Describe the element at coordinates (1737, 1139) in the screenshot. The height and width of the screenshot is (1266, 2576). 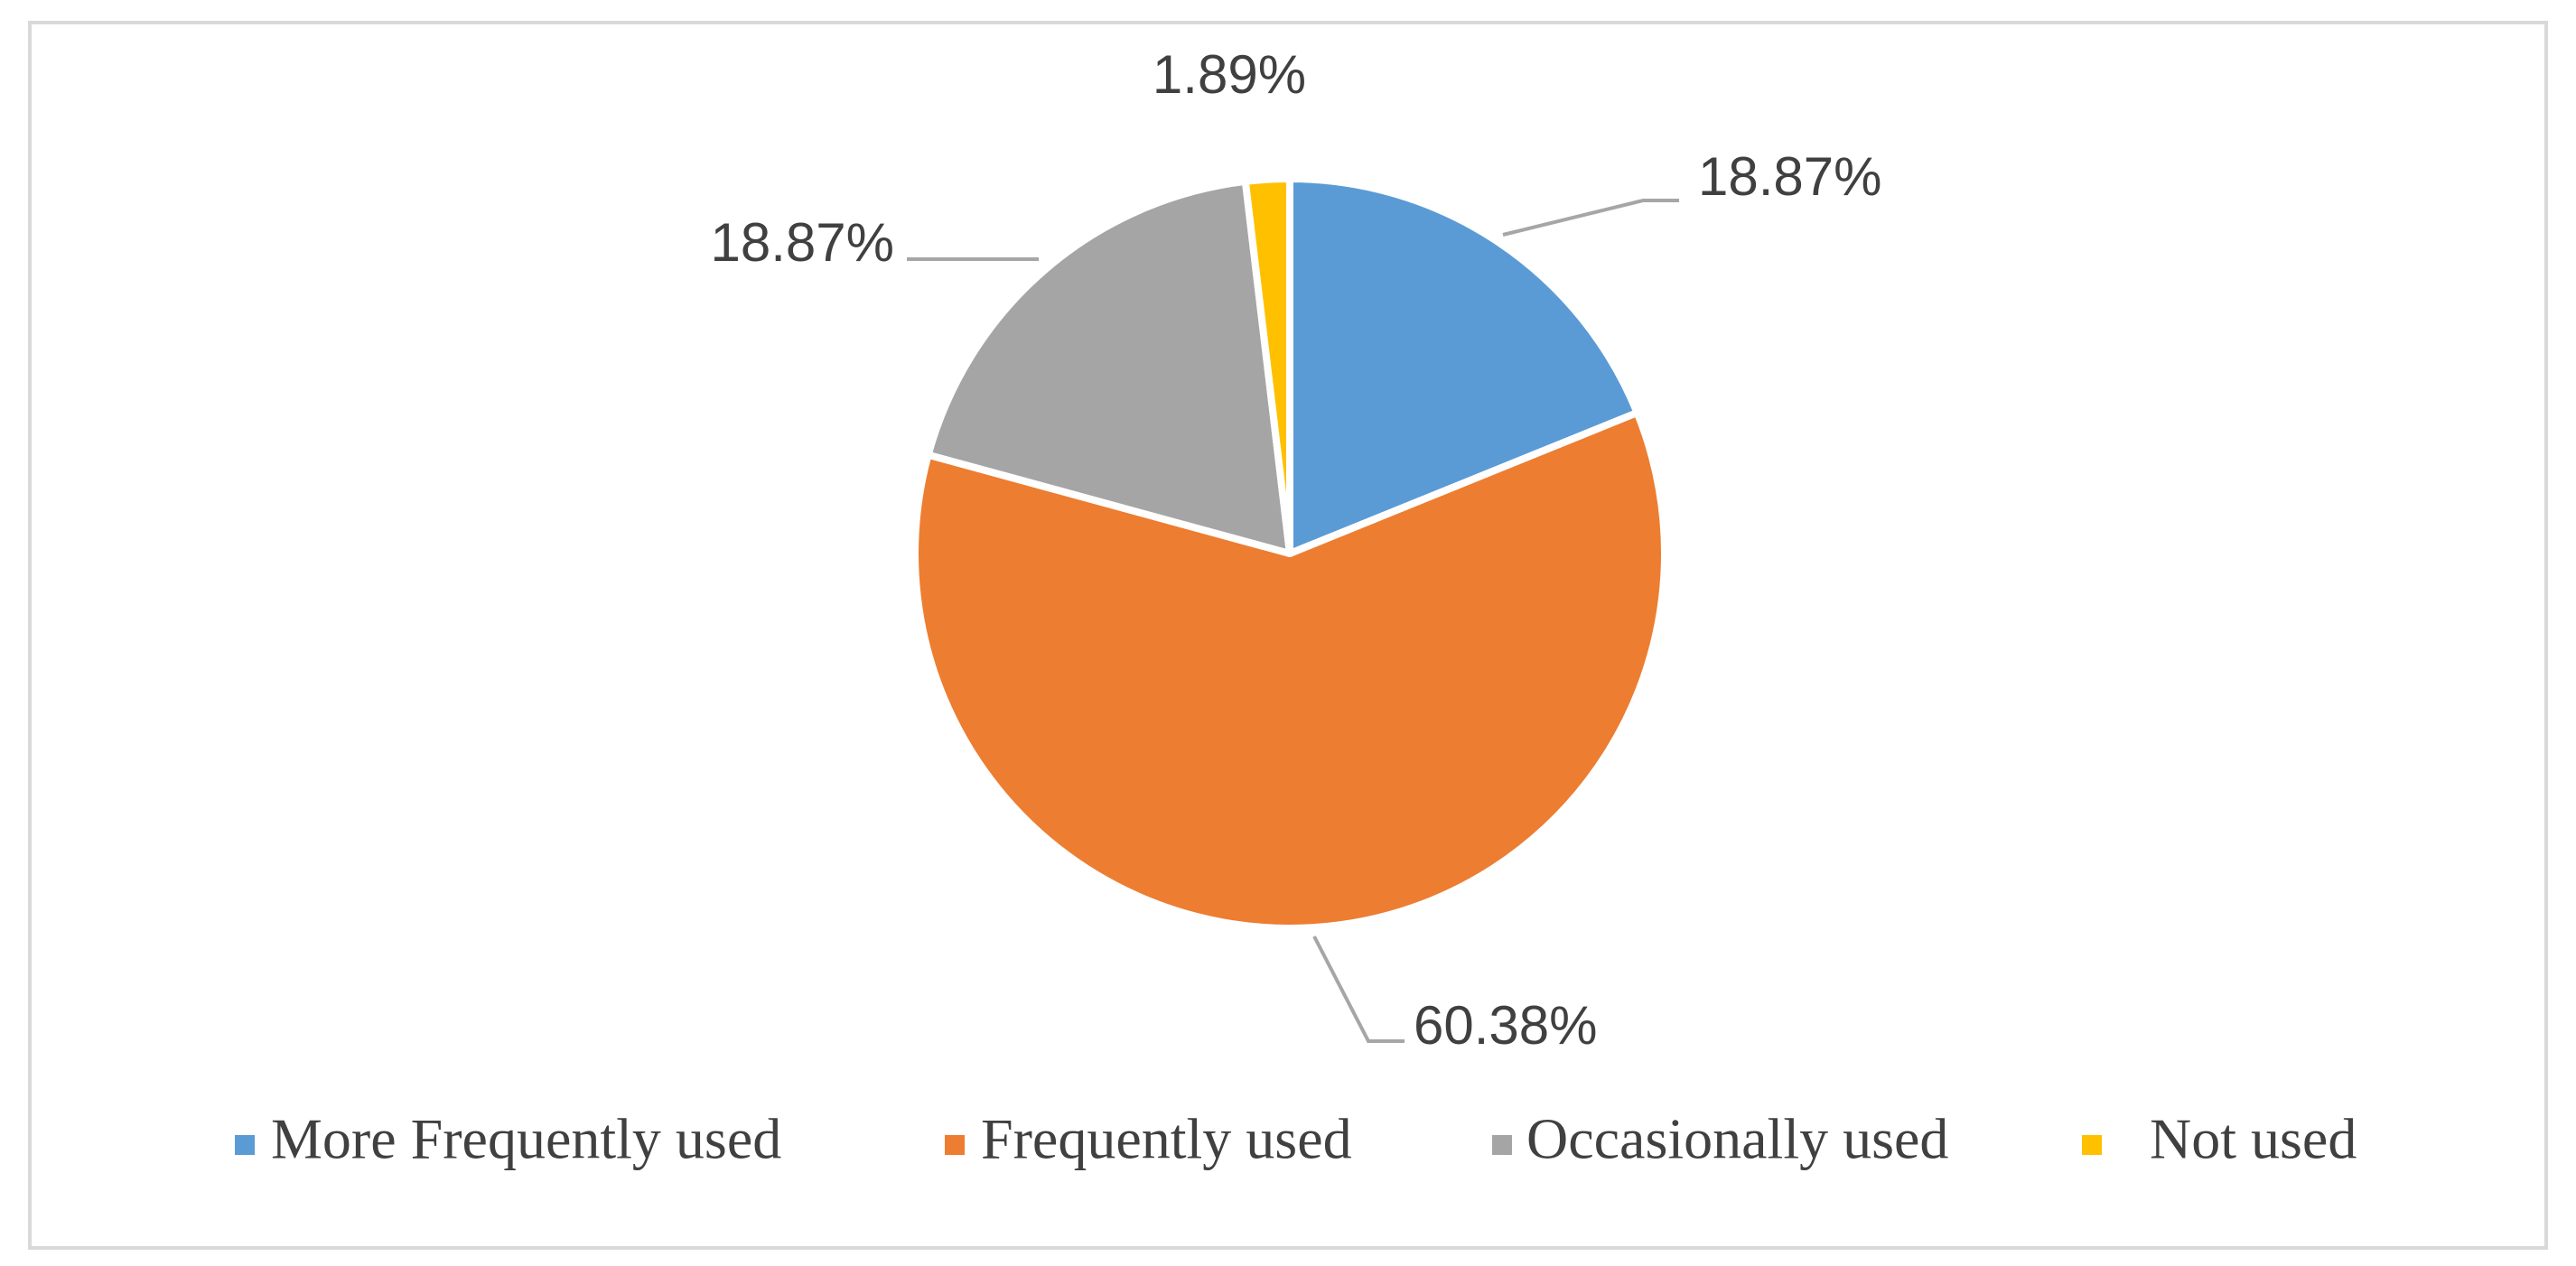
I see `legend-label: Occasionally used` at that location.